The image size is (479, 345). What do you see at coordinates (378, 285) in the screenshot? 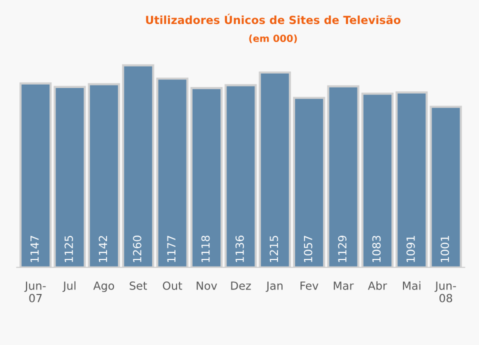
I see `x-tick-label: Abr` at bounding box center [378, 285].